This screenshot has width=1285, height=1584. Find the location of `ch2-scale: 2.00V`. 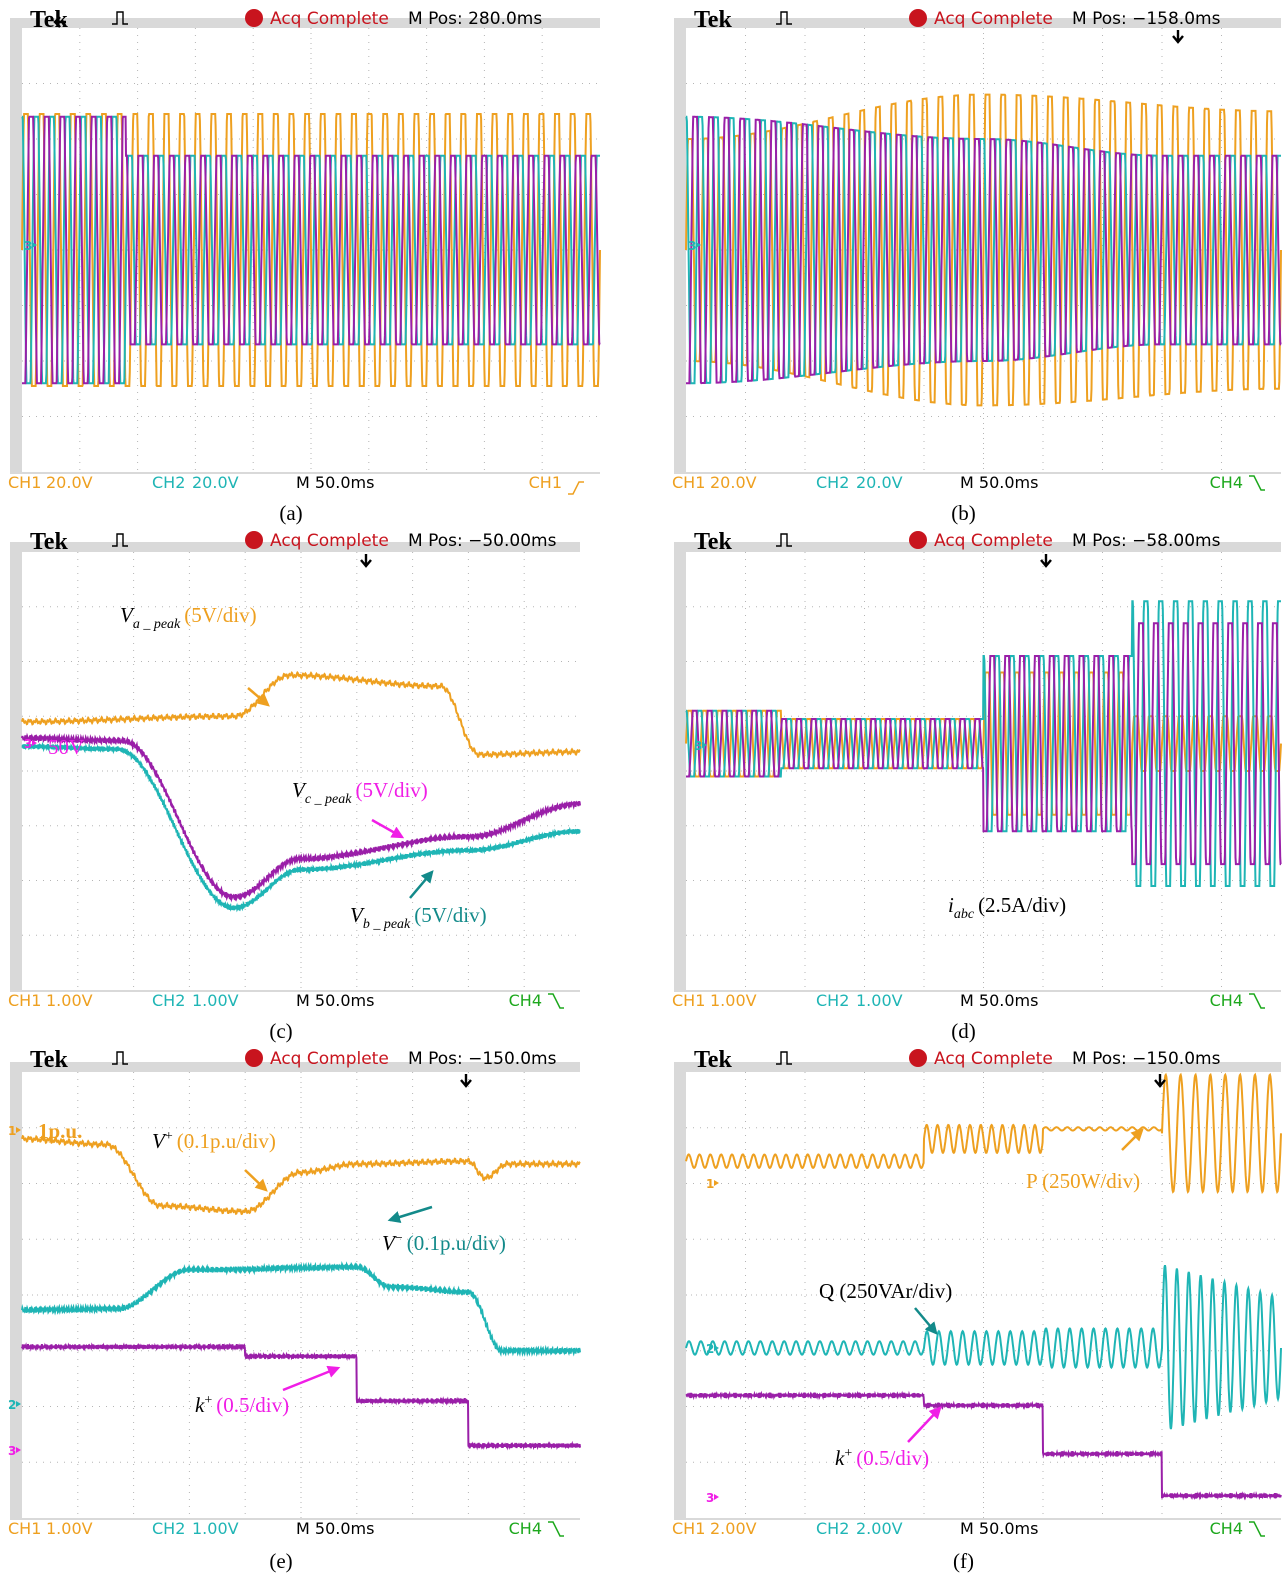

ch2-scale: 2.00V is located at coordinates (879, 1528).